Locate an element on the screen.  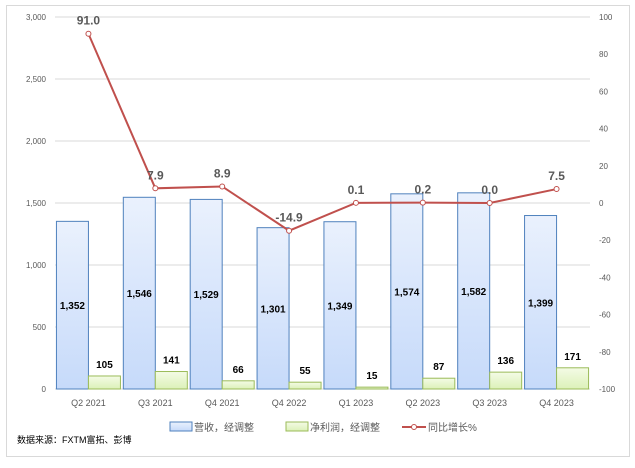
revenue-data-label: 1,582 is located at coordinates (473, 292).